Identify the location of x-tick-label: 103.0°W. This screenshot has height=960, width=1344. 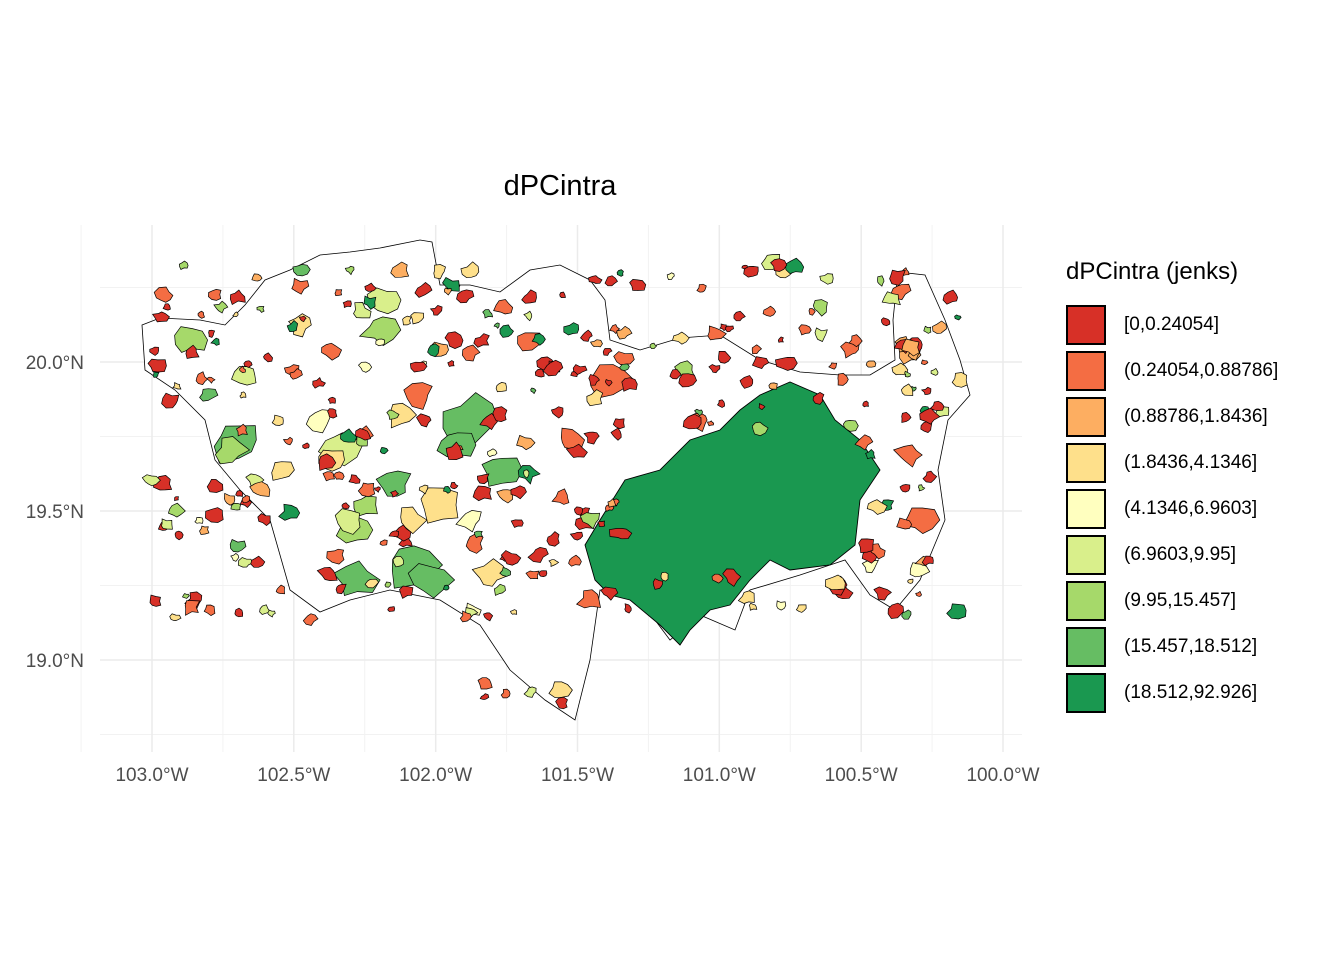
(151, 775).